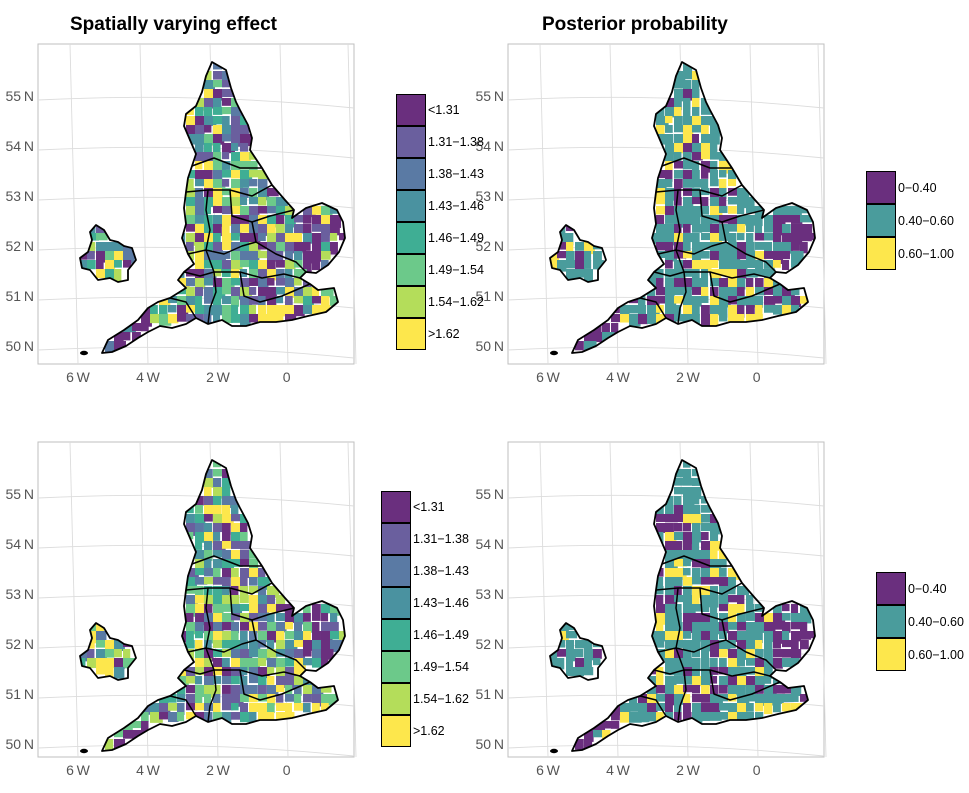 The width and height of the screenshot is (969, 793). I want to click on legend-label: 0.40−0.60, so click(936, 621).